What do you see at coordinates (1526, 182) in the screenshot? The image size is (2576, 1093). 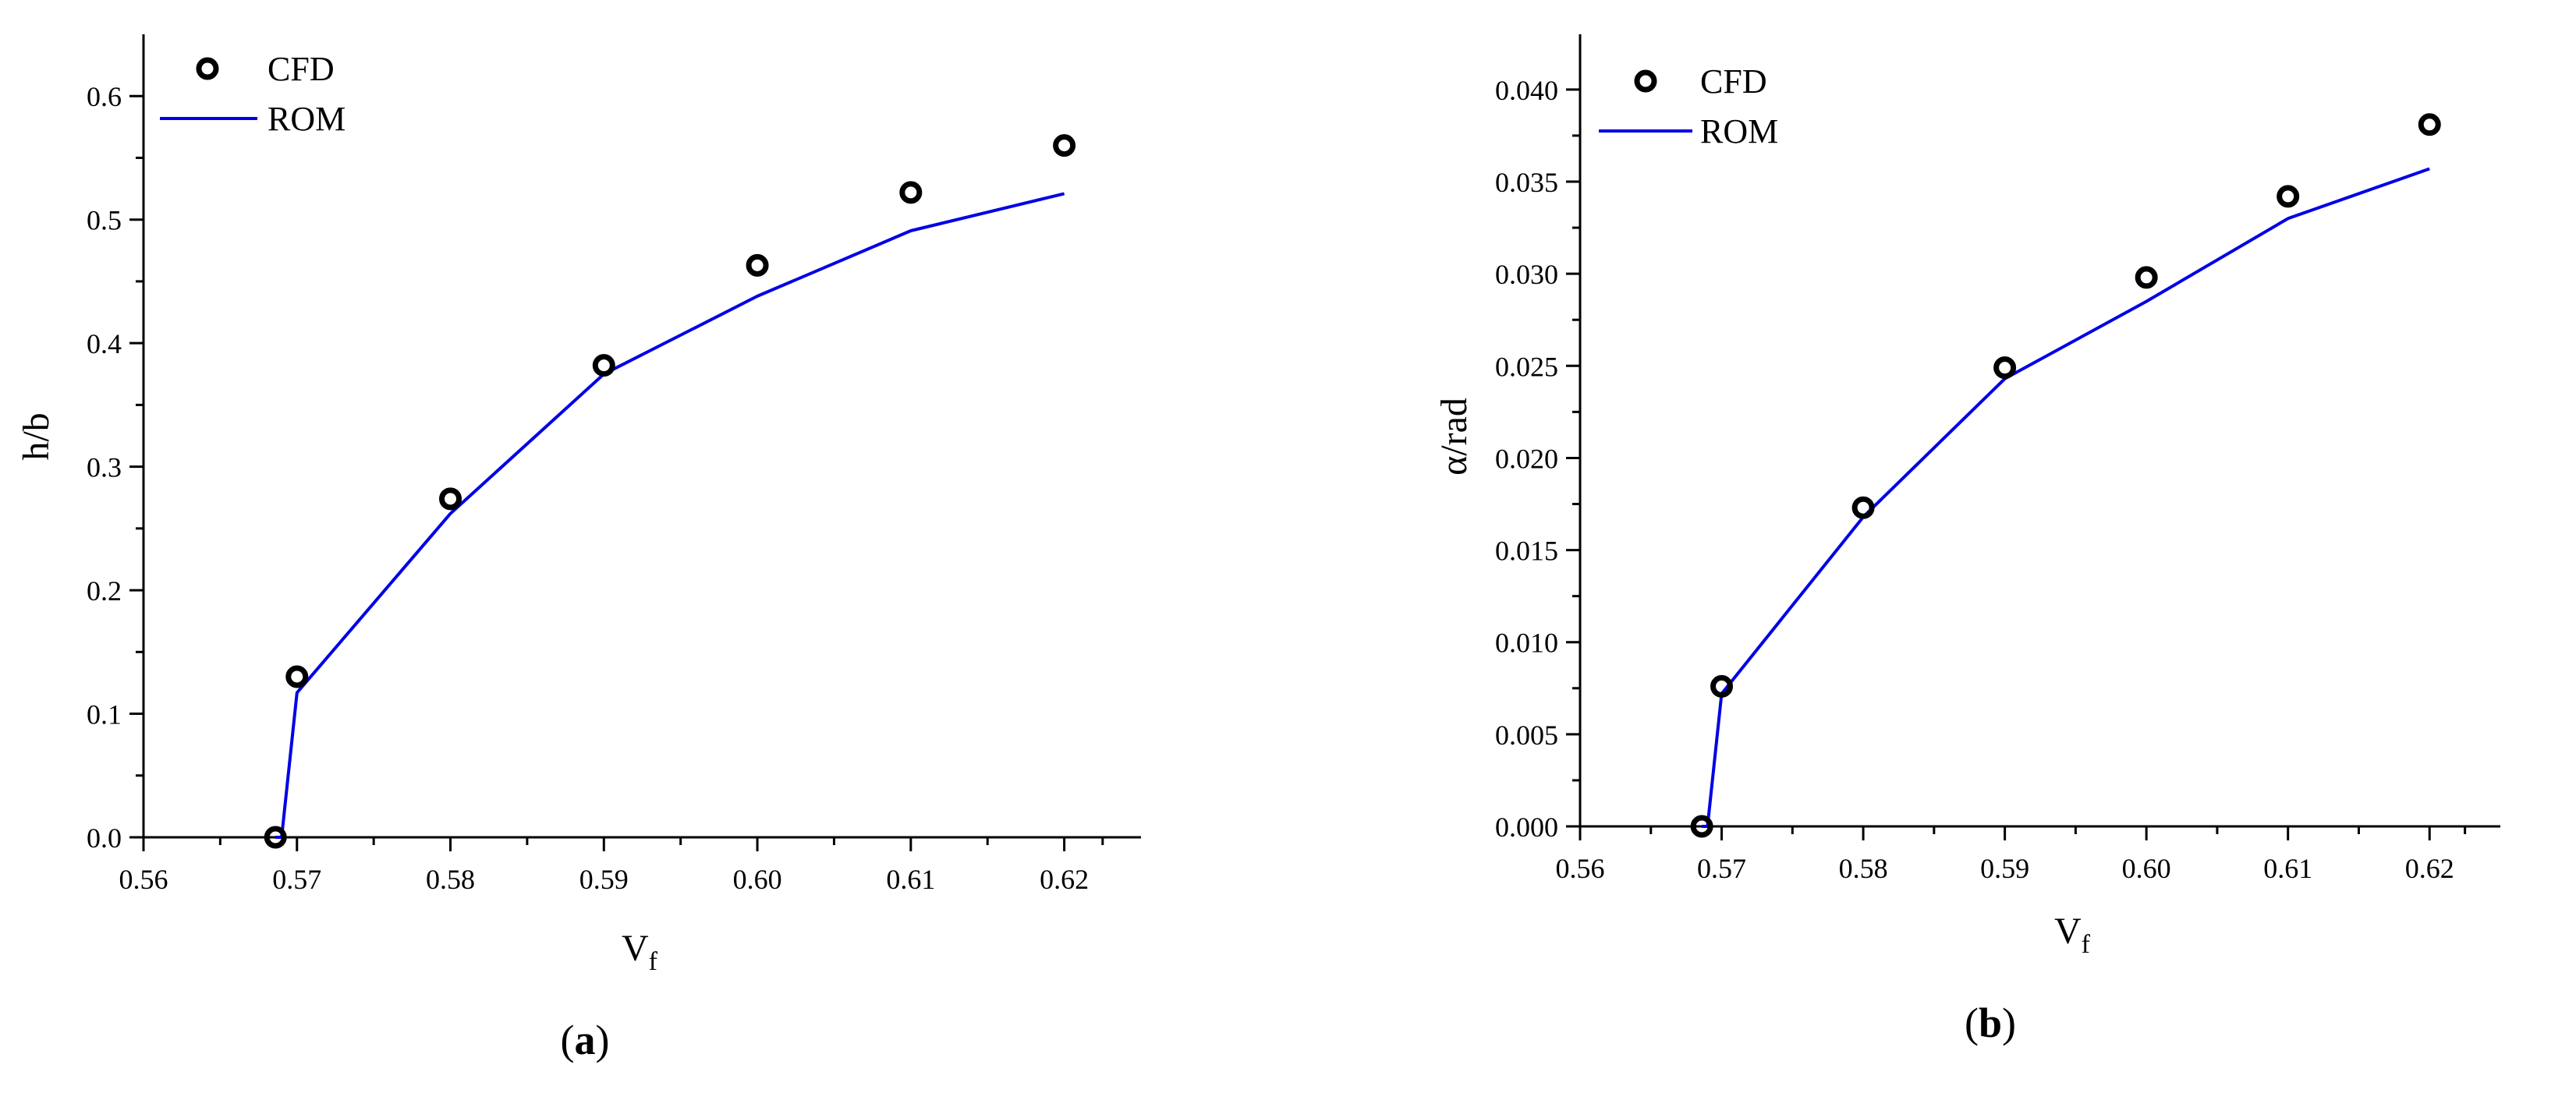 I see `y-tick-label: 0.035` at bounding box center [1526, 182].